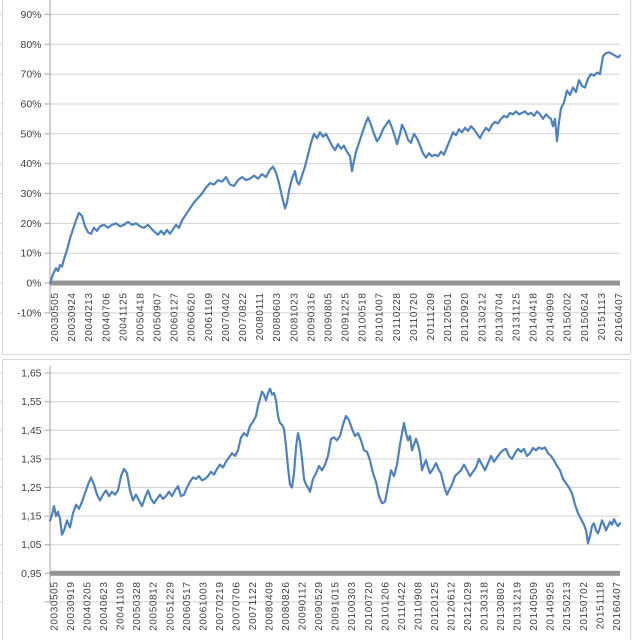  I want to click on x-tick-label: 20080409, so click(270, 606).